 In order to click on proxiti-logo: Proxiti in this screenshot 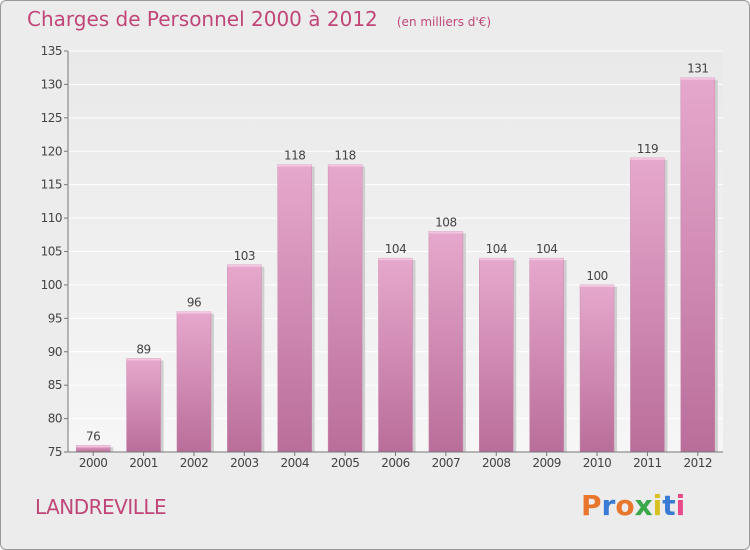, I will do `click(633, 505)`.